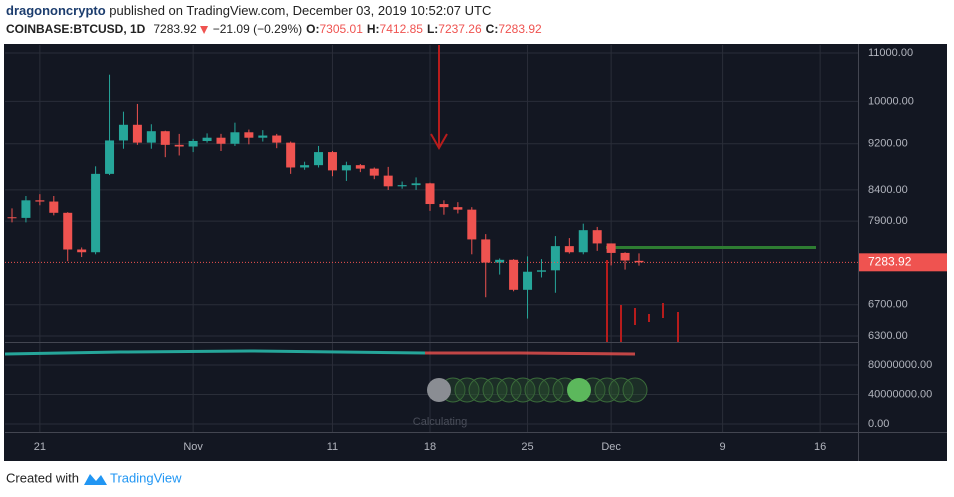 This screenshot has width=954, height=497. I want to click on ohlc-label: H:, so click(373, 29).